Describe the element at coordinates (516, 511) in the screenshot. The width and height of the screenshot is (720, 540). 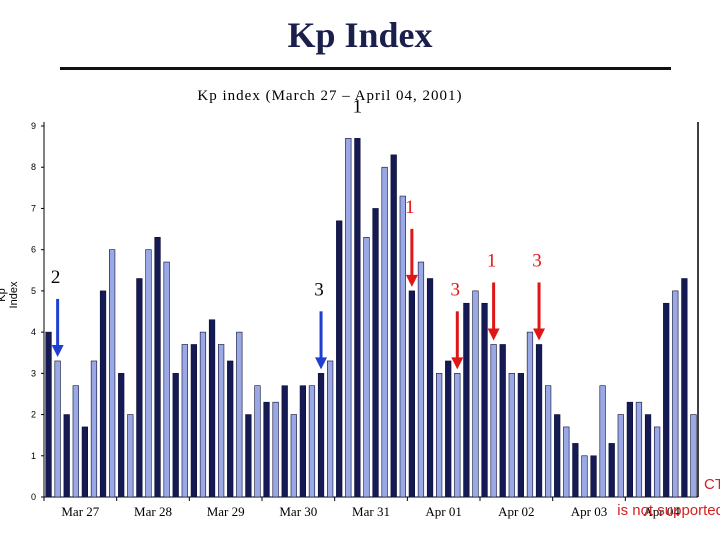
I see `x-day-label: Apr 02` at that location.